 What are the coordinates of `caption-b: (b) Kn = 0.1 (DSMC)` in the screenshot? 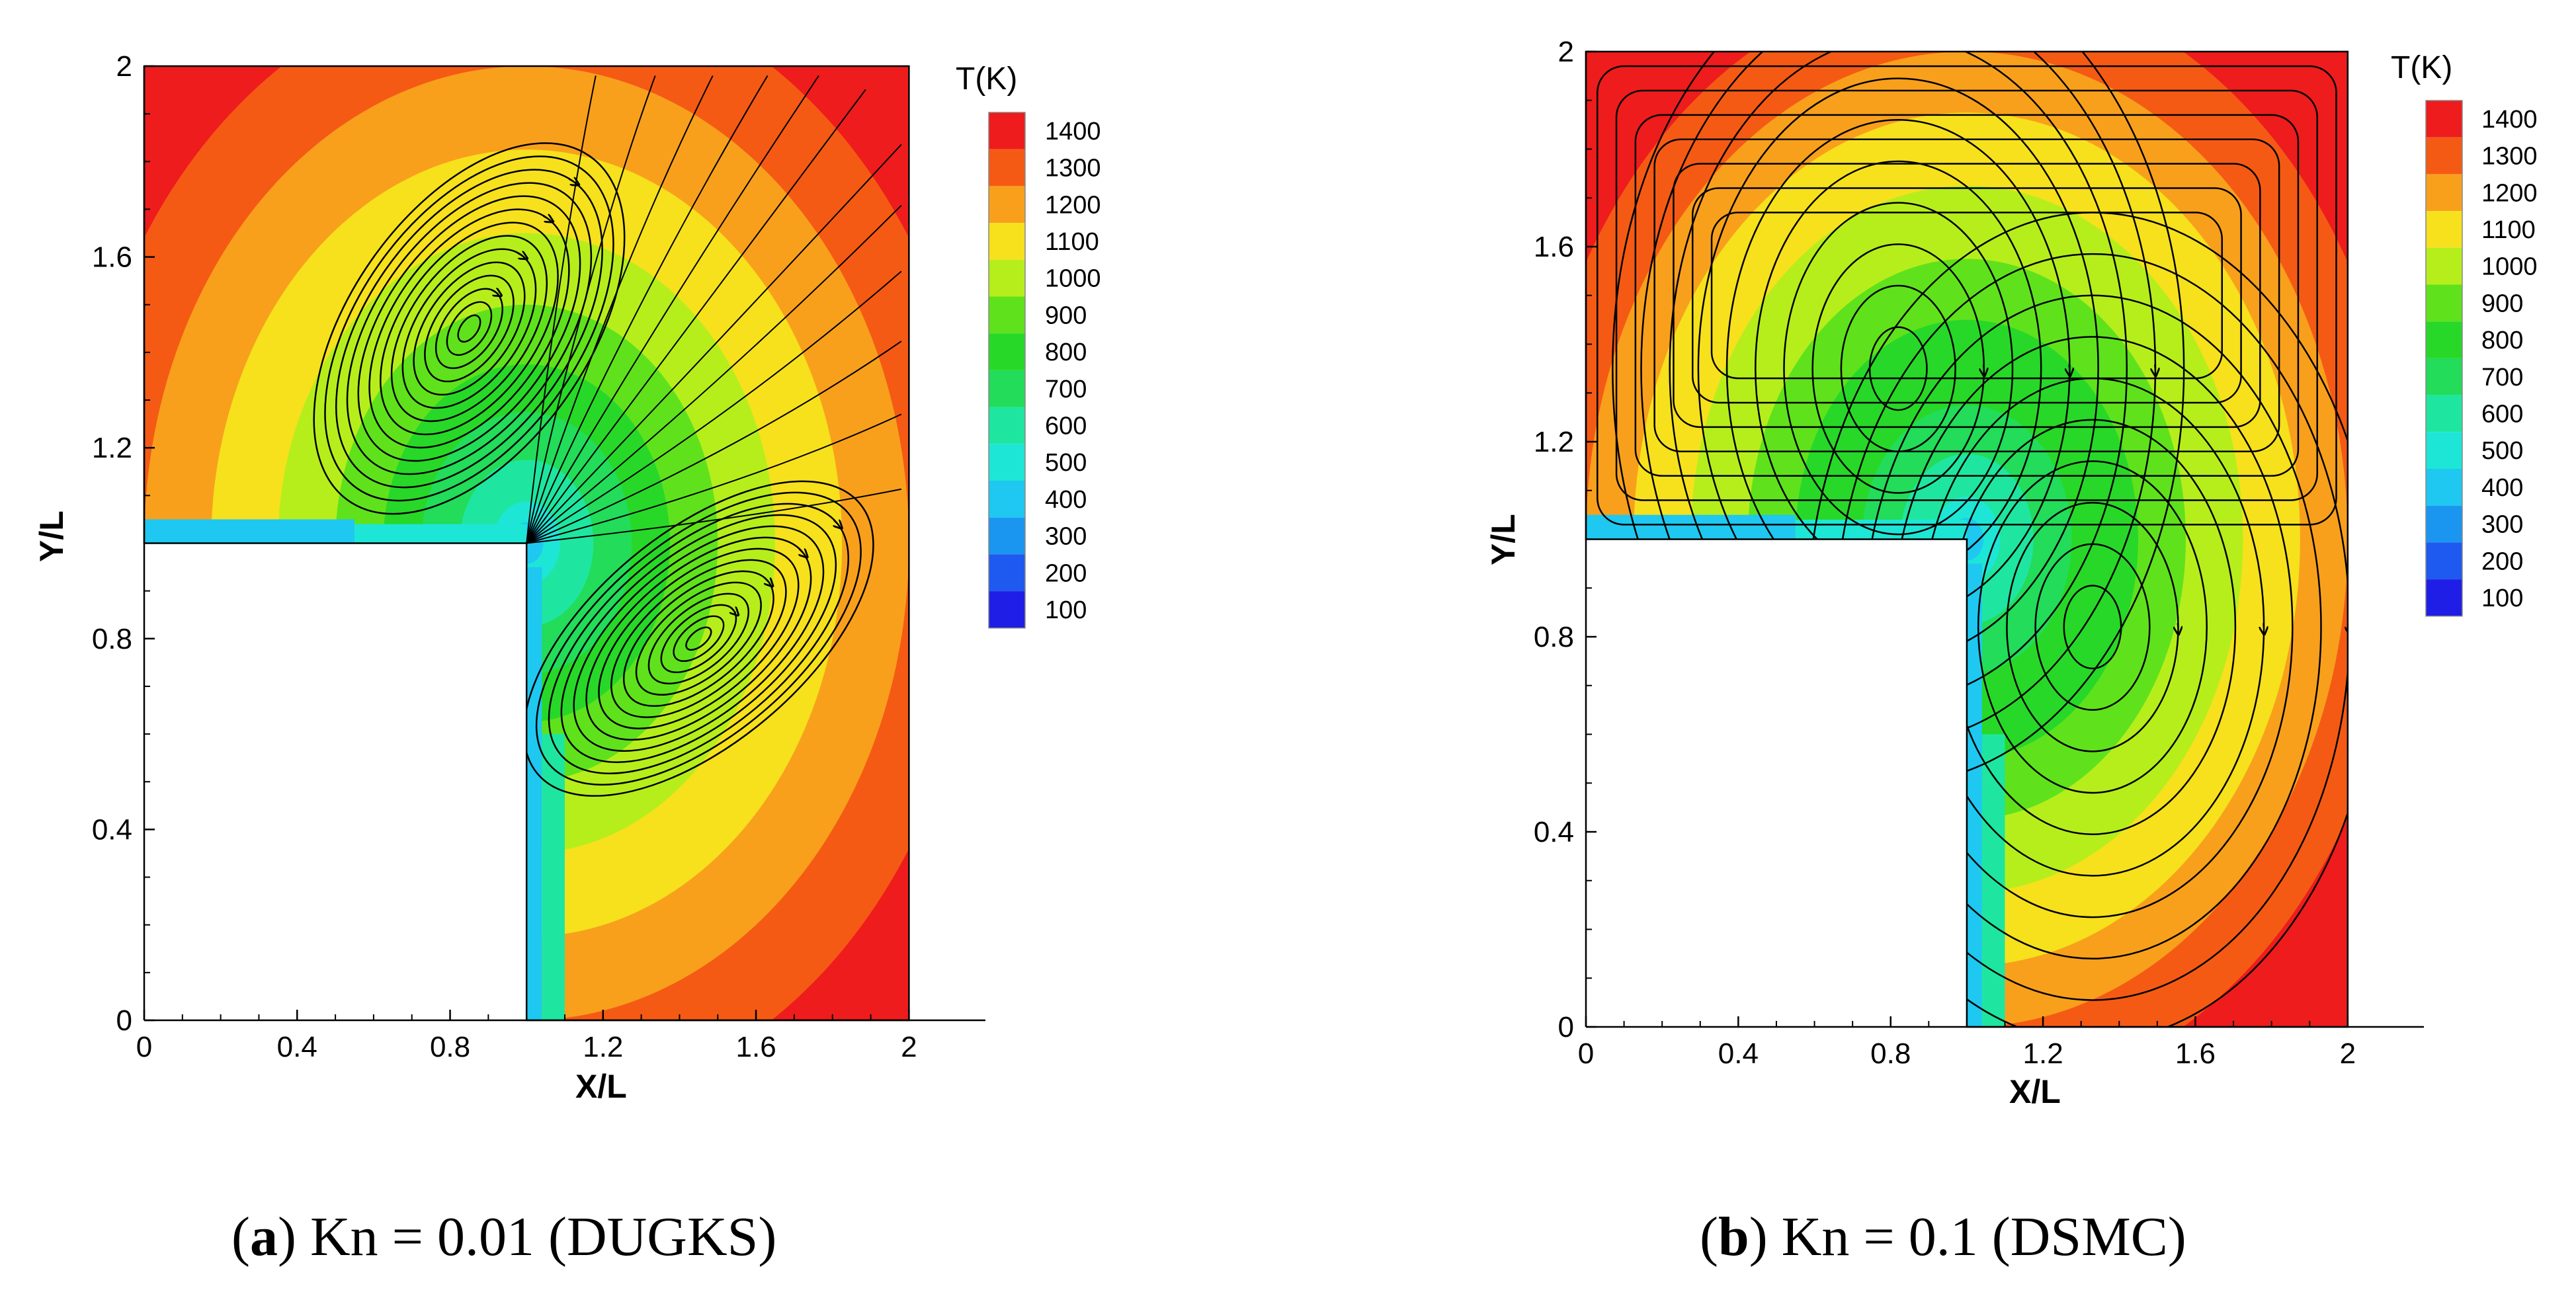 It's located at (1943, 1237).